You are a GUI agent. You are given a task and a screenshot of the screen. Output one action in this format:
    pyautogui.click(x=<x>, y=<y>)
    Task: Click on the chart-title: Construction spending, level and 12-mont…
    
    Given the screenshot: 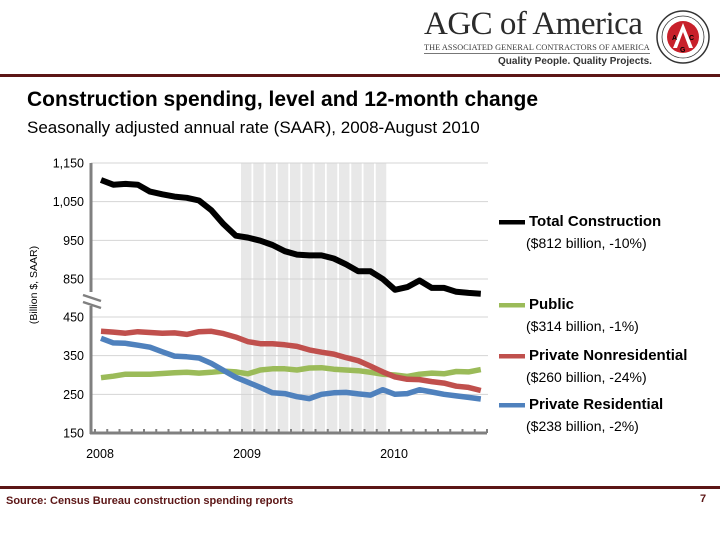 What is the action you would take?
    pyautogui.click(x=283, y=99)
    